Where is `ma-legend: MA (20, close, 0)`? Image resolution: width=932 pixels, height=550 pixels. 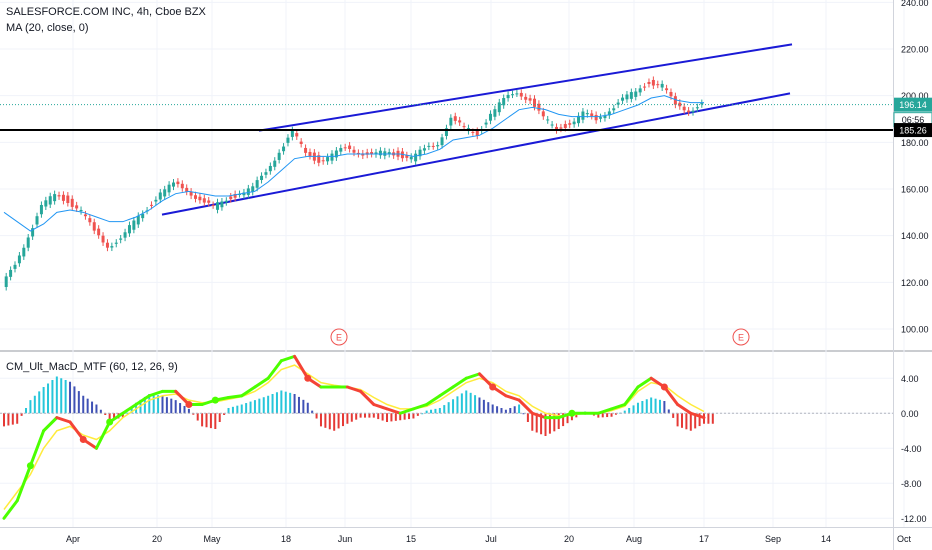 ma-legend: MA (20, close, 0) is located at coordinates (47, 28).